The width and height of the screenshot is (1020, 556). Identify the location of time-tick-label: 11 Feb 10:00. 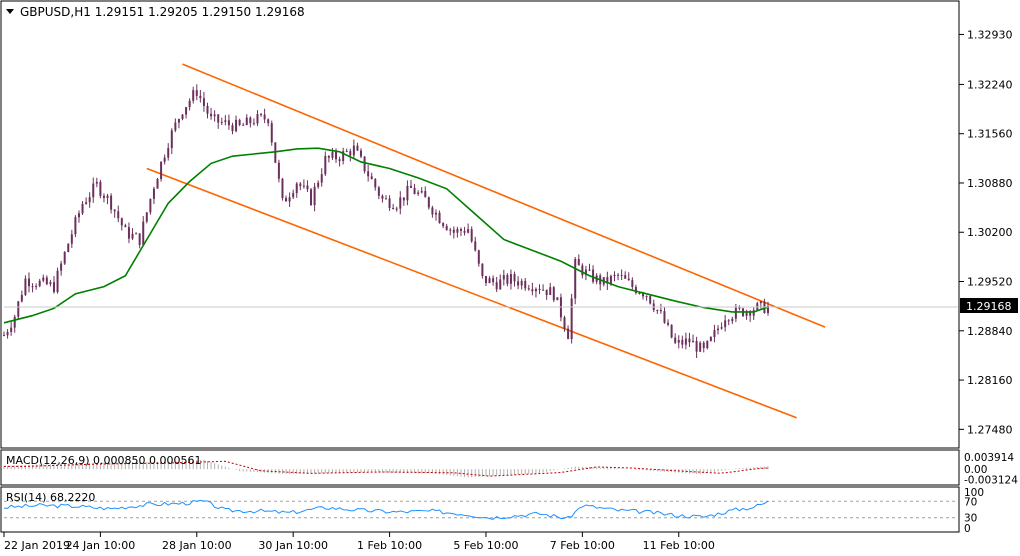
(679, 545).